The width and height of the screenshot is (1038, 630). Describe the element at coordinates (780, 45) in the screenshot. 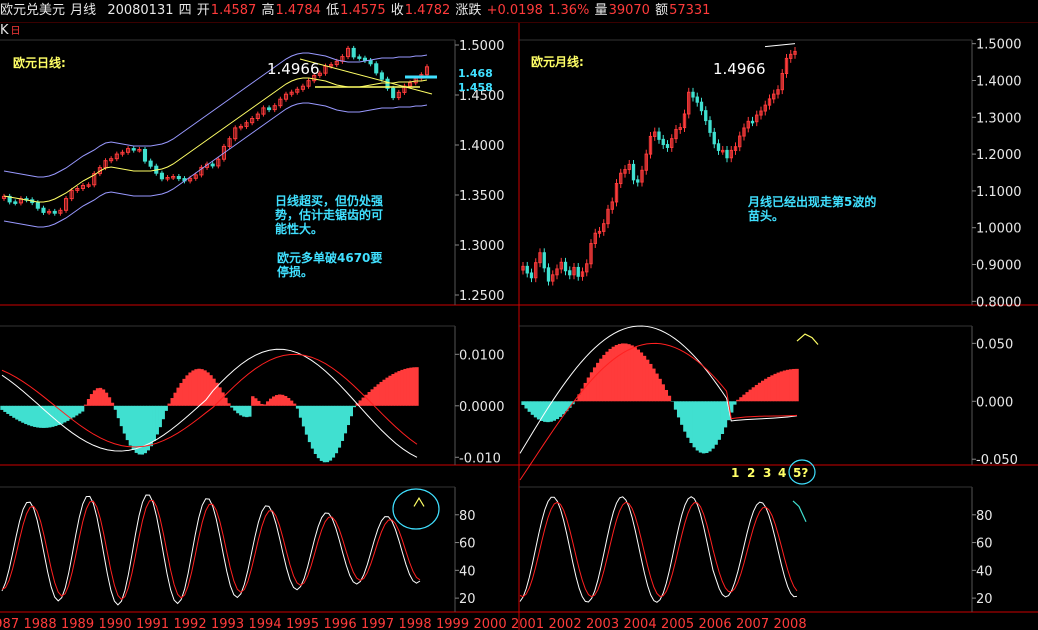

I see `high-marker-line` at that location.